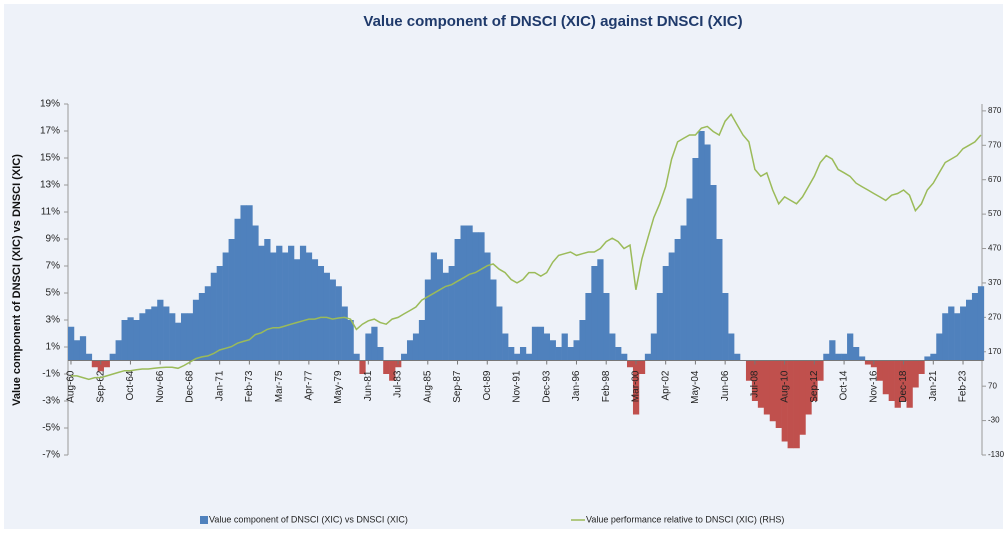 The width and height of the screenshot is (1007, 533). Describe the element at coordinates (51, 374) in the screenshot. I see `y-tick-label: -1%` at that location.